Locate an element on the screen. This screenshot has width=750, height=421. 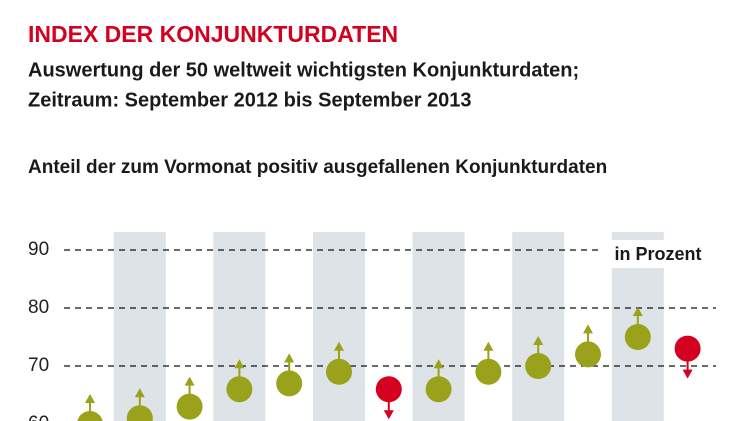
unit-label: in Prozent is located at coordinates (657, 254).